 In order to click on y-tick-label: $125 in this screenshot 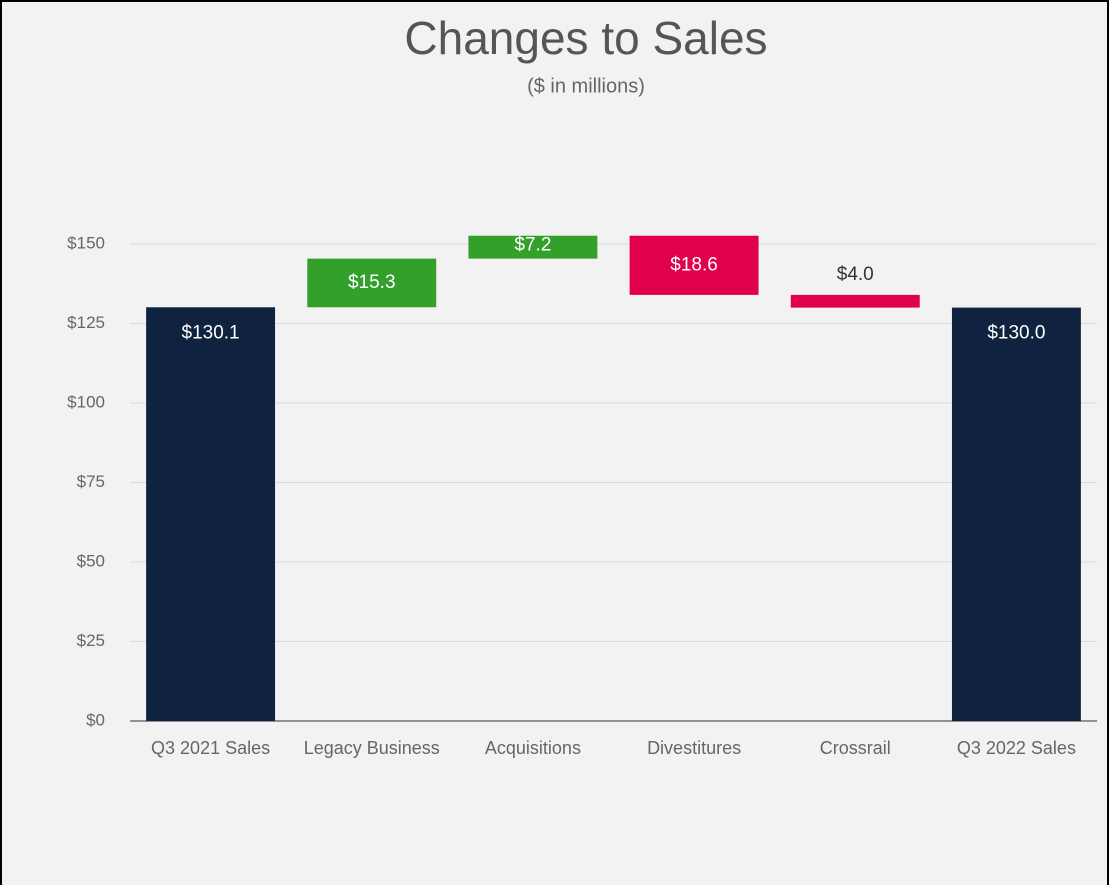, I will do `click(86, 322)`.